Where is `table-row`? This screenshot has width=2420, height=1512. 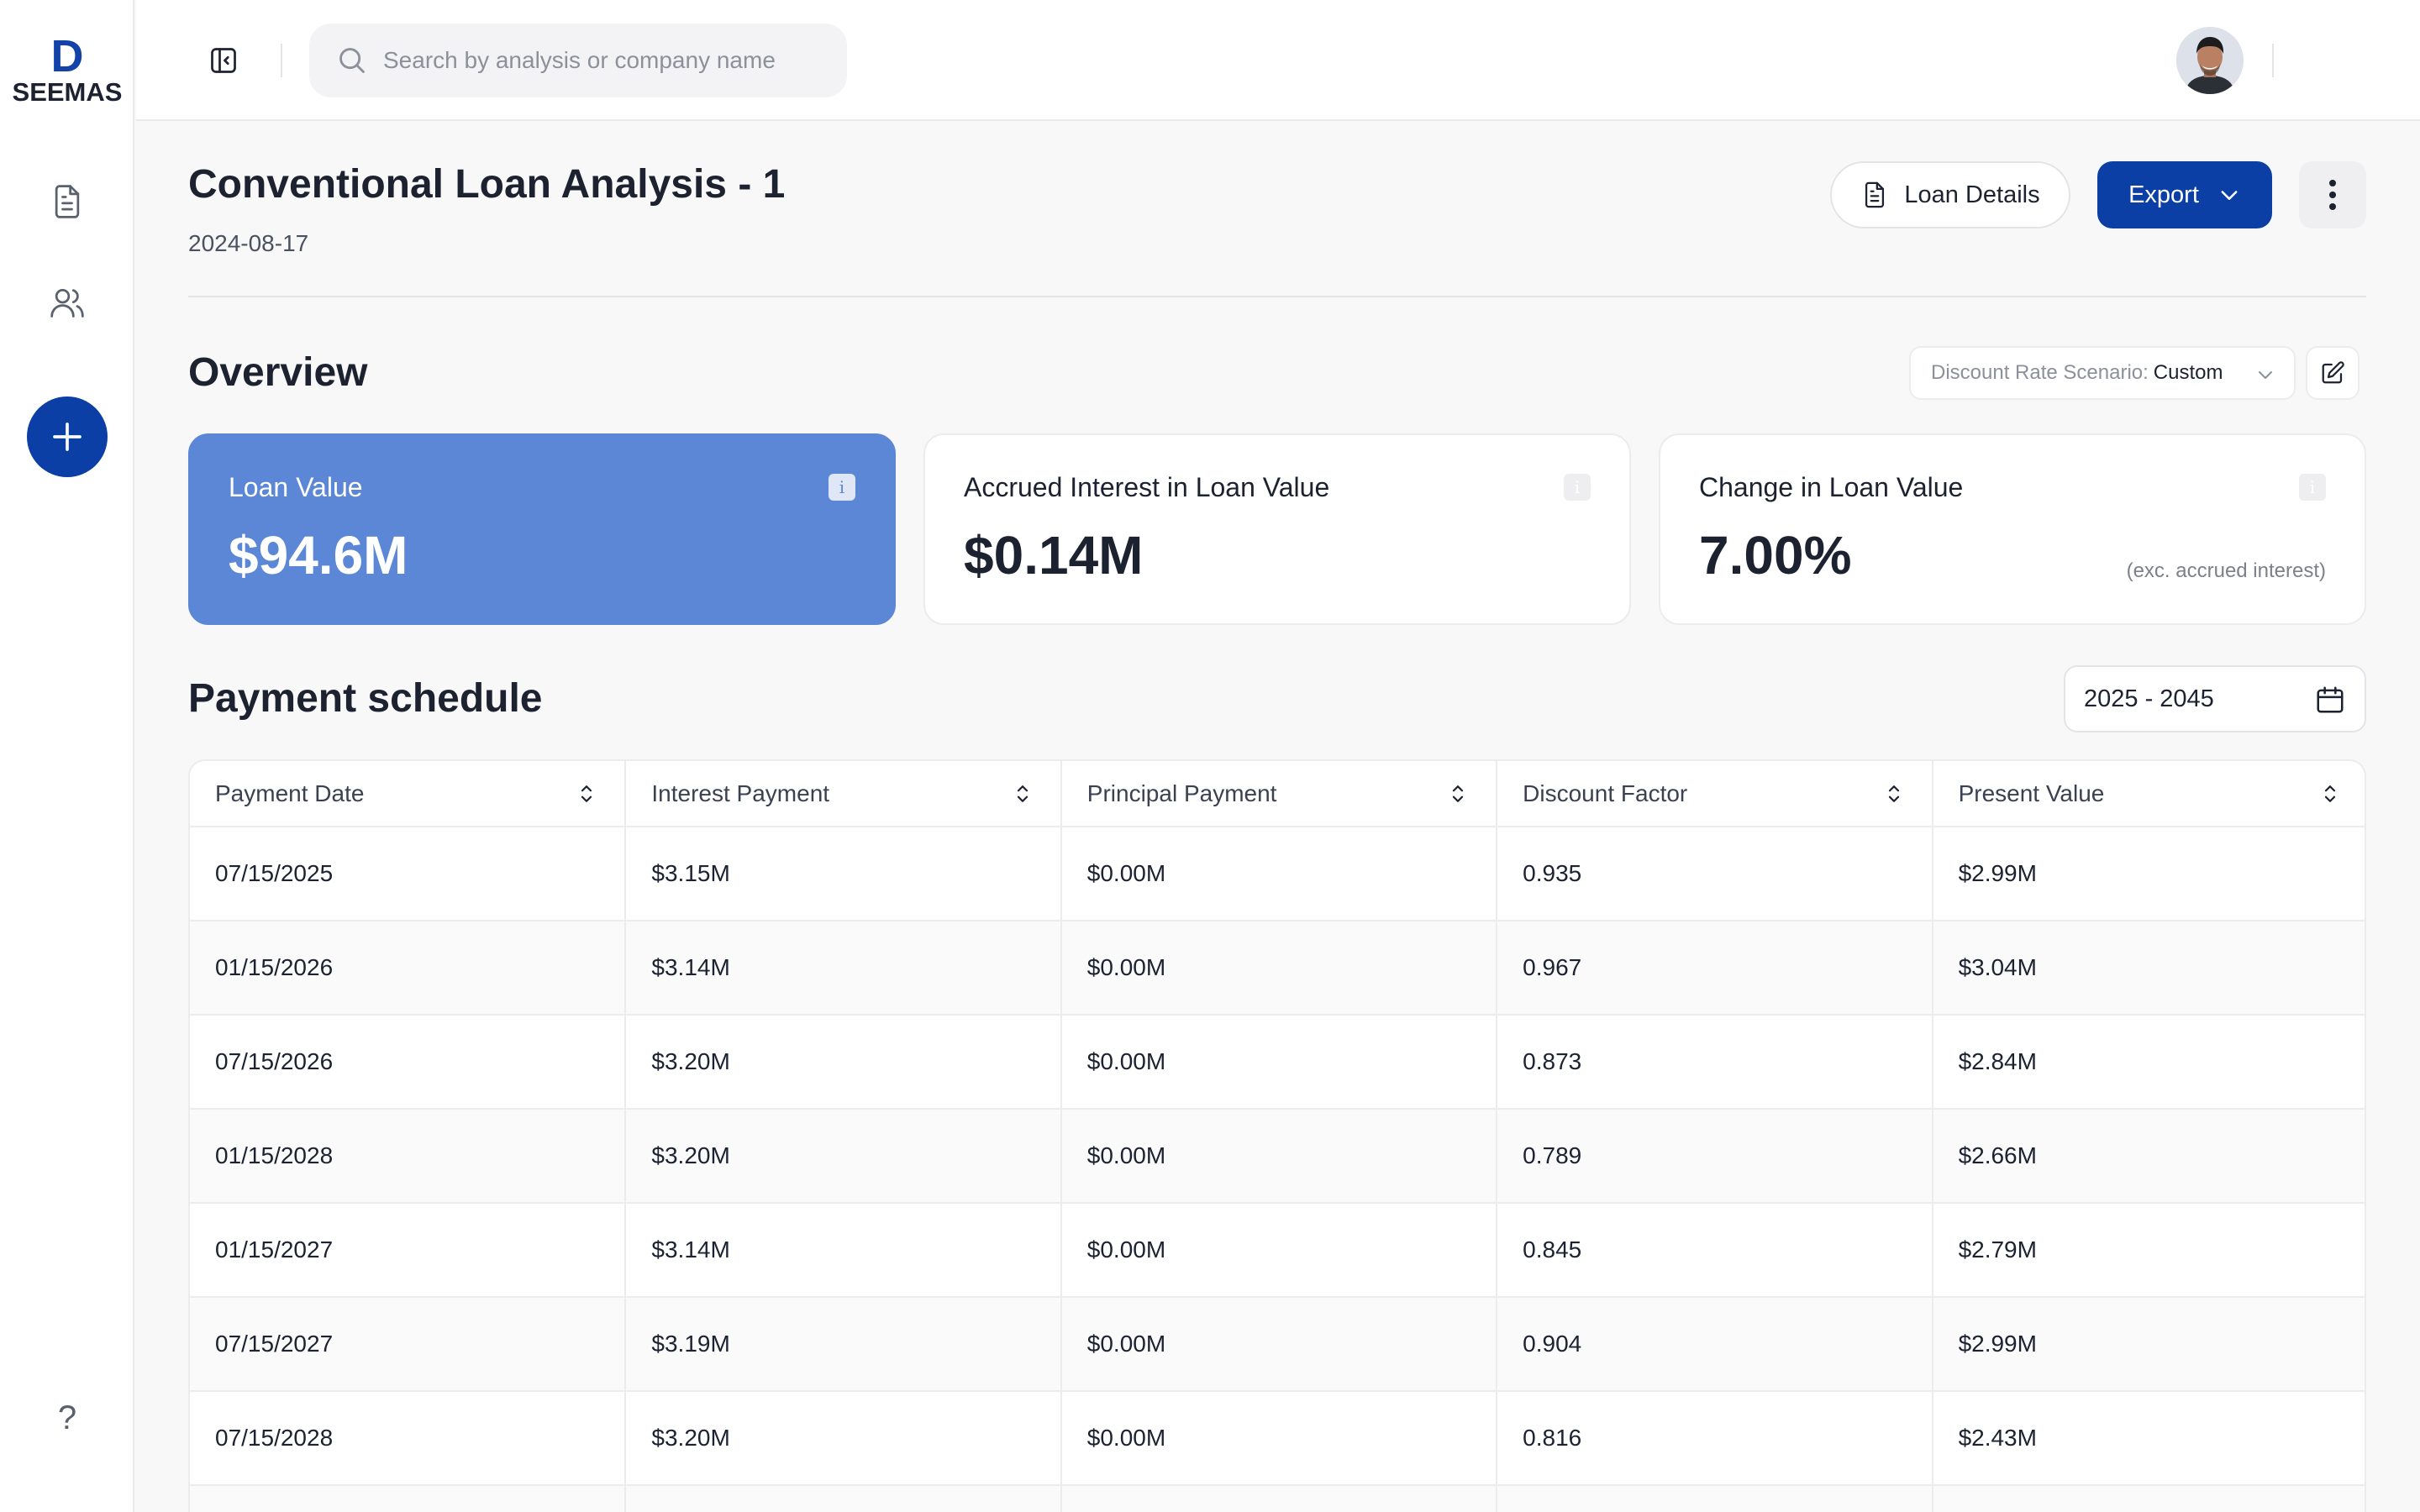 table-row is located at coordinates (1277, 1498).